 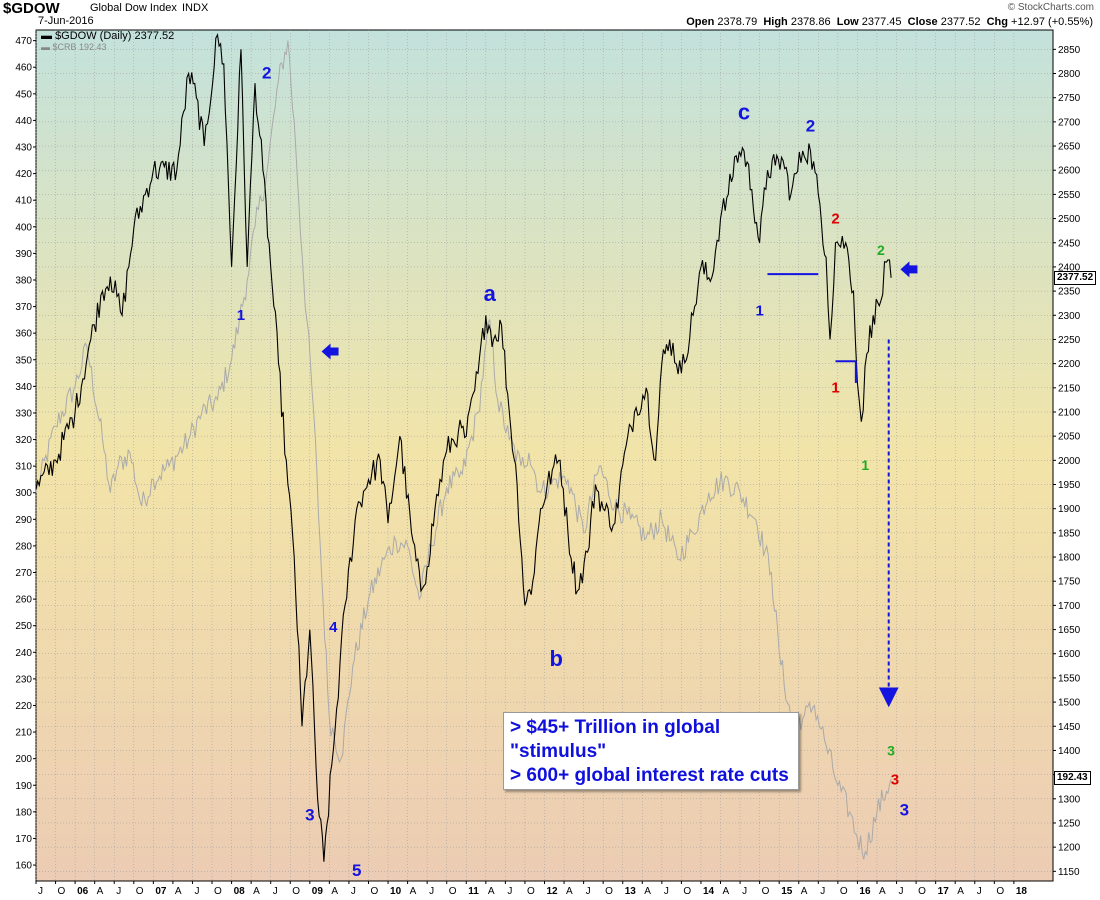 I want to click on right-tick-label: 2300, so click(x=1069, y=316).